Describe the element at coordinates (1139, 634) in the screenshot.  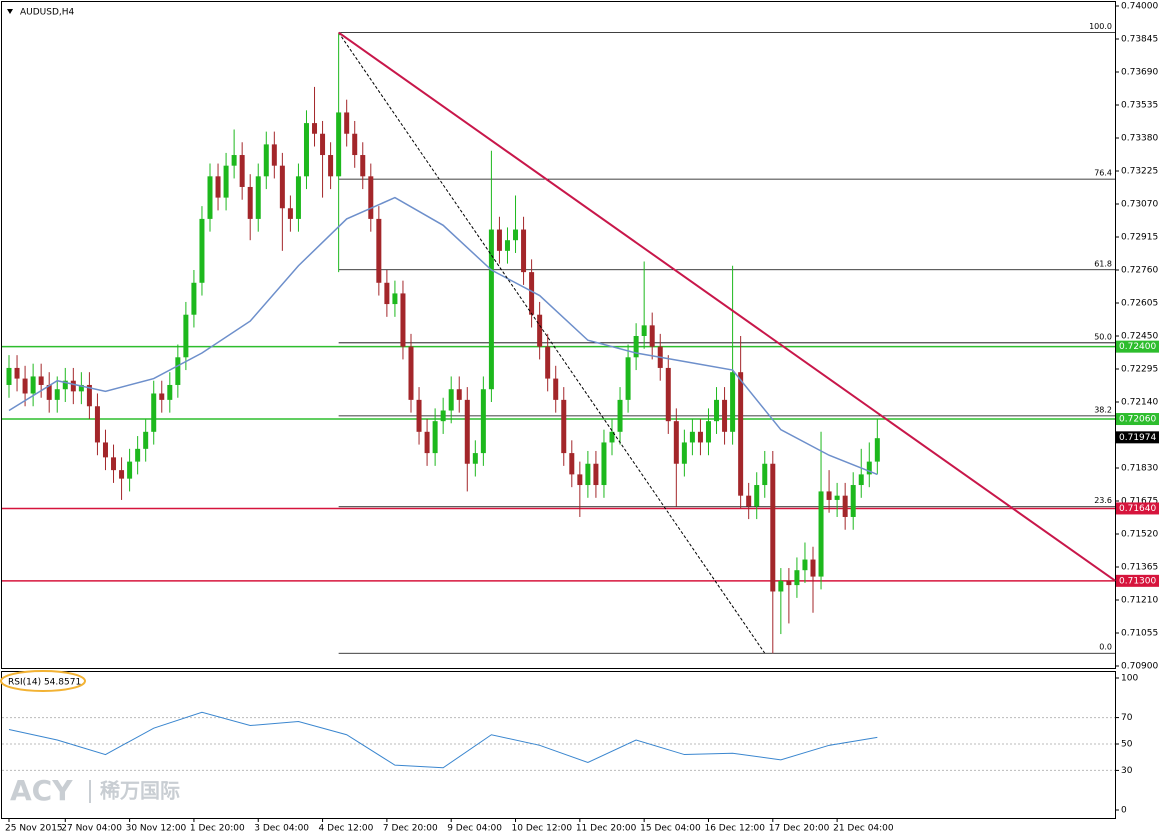
I see `y-tick-label: 0.71055` at that location.